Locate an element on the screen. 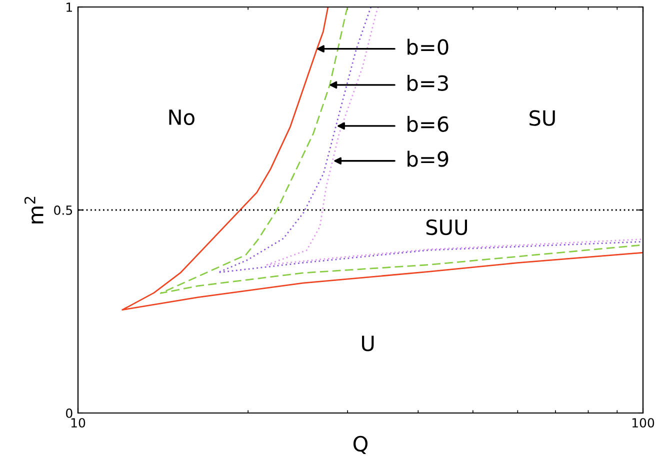 The height and width of the screenshot is (459, 661). x-axis-title: Q is located at coordinates (360, 445).